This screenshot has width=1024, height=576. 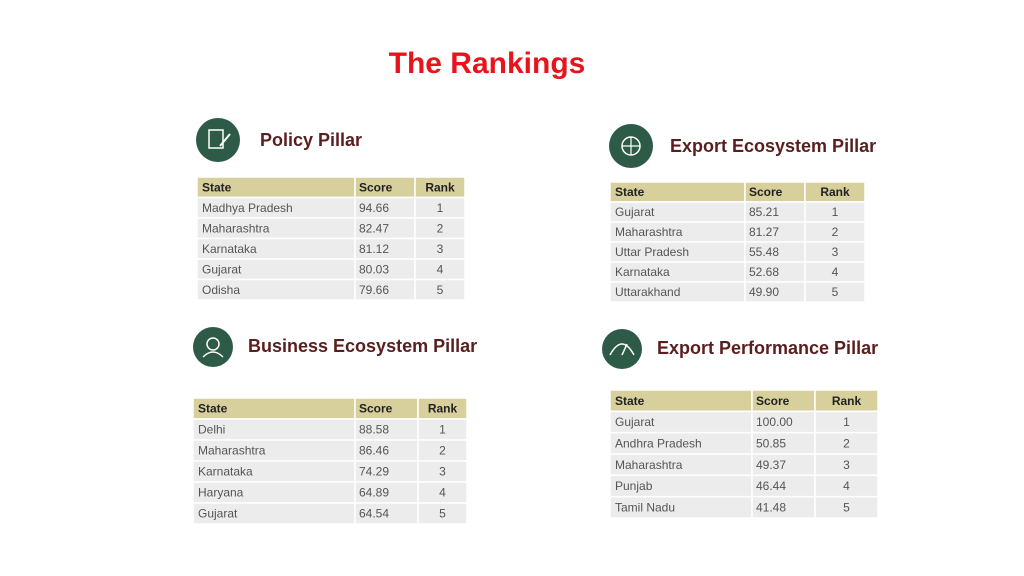 What do you see at coordinates (221, 493) in the screenshot?
I see `cell-text: Haryana` at bounding box center [221, 493].